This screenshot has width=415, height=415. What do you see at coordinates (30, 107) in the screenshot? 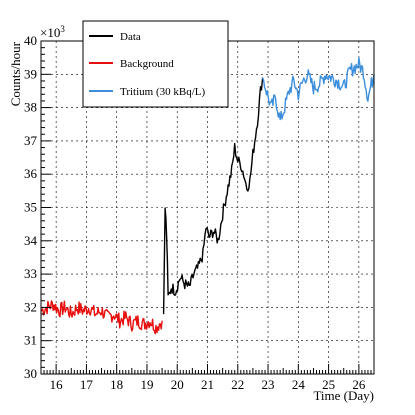
I see `y-tick-label: 38` at bounding box center [30, 107].